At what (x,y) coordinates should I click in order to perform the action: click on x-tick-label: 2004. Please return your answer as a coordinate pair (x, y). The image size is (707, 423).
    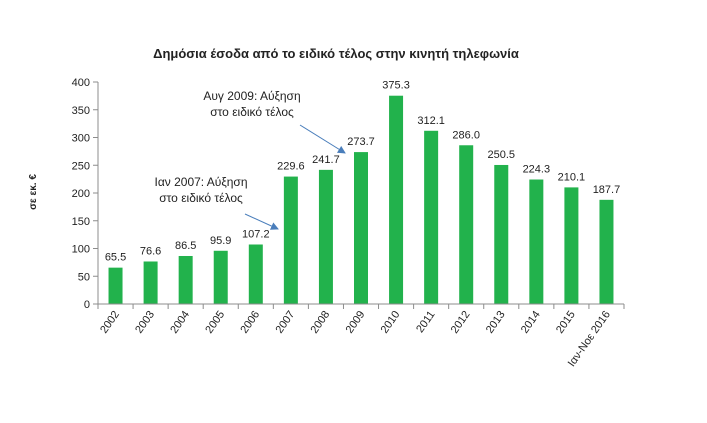
    Looking at the image, I should click on (180, 322).